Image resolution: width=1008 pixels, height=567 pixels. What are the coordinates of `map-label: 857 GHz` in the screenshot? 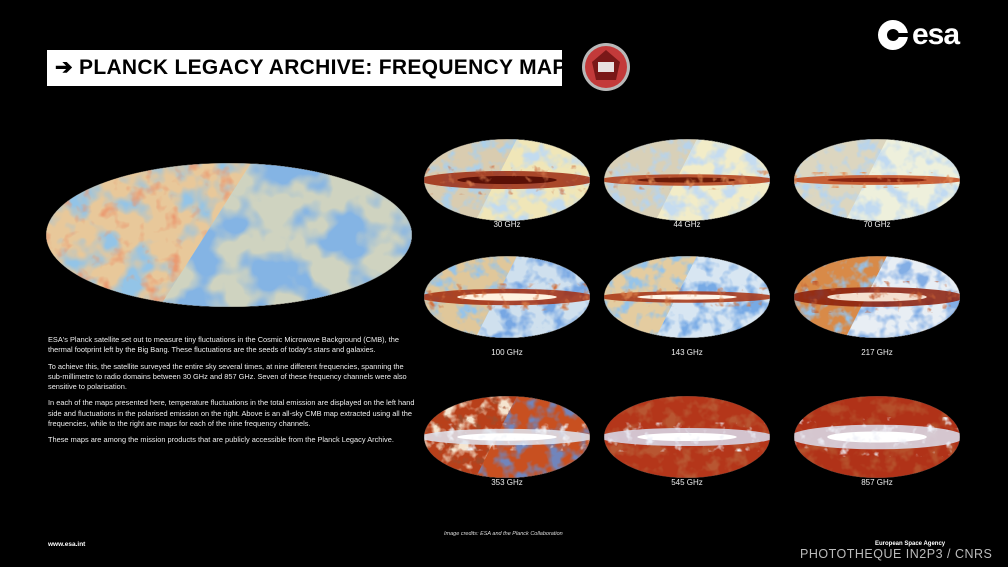 It's located at (877, 482).